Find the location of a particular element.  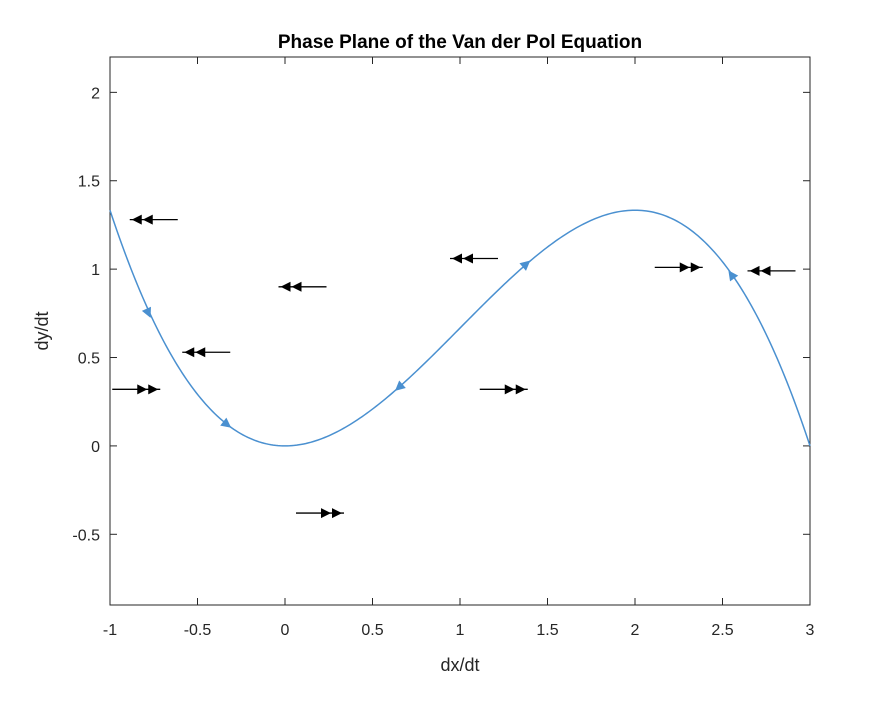

x-tick-label: 0 is located at coordinates (285, 630).